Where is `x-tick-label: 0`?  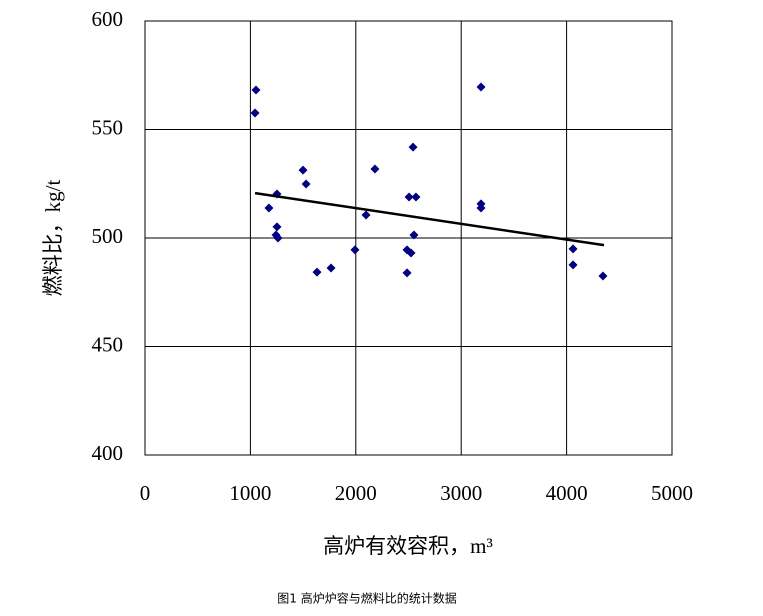 x-tick-label: 0 is located at coordinates (145, 493).